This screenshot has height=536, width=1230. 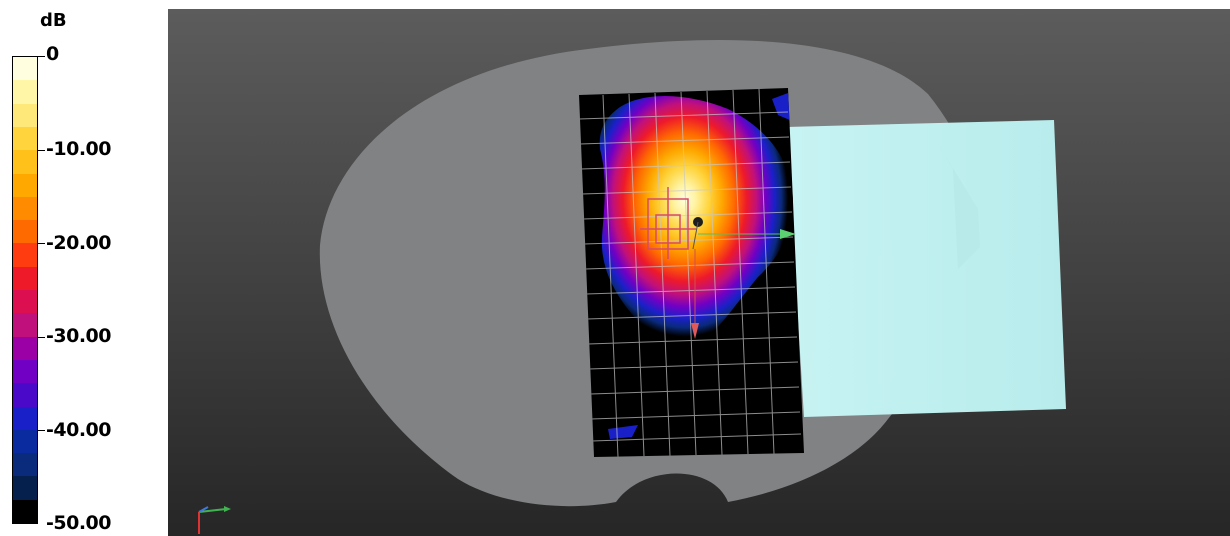 I want to click on y-direction-arrow, so click(x=788, y=234).